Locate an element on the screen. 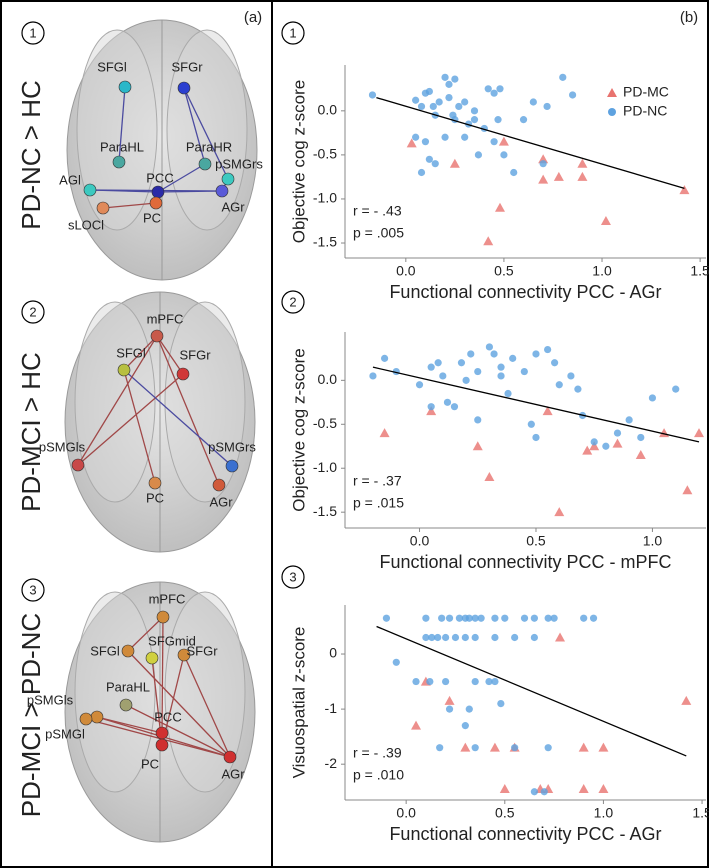  legend-marker is located at coordinates (612, 112).